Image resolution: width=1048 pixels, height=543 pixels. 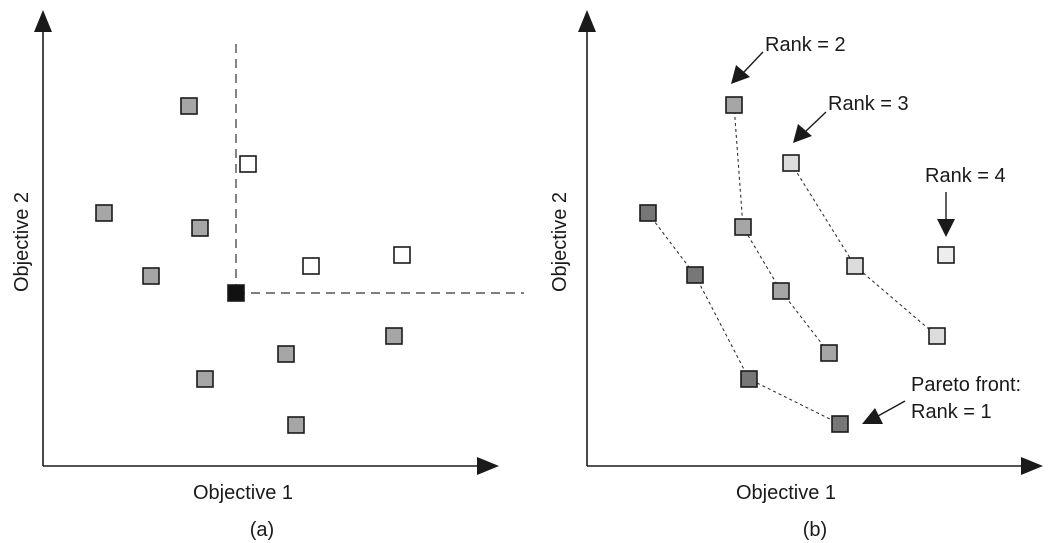 What do you see at coordinates (851, 118) in the screenshot?
I see `rank-3-annotation: Rank = 3` at bounding box center [851, 118].